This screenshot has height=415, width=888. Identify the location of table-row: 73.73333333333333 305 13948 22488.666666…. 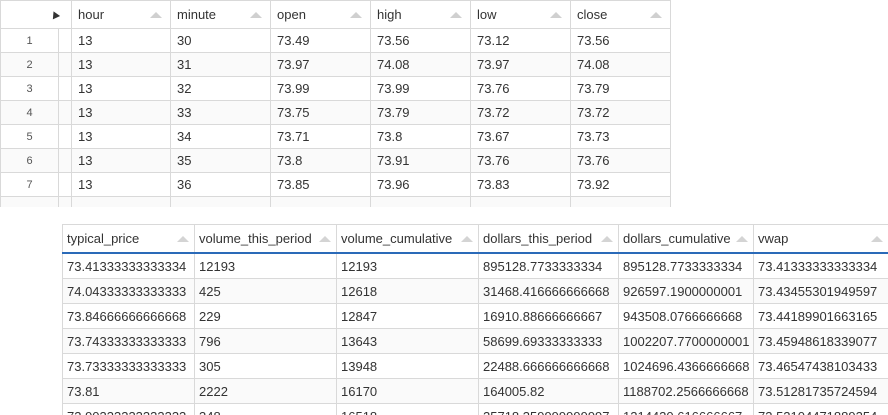
(475, 366).